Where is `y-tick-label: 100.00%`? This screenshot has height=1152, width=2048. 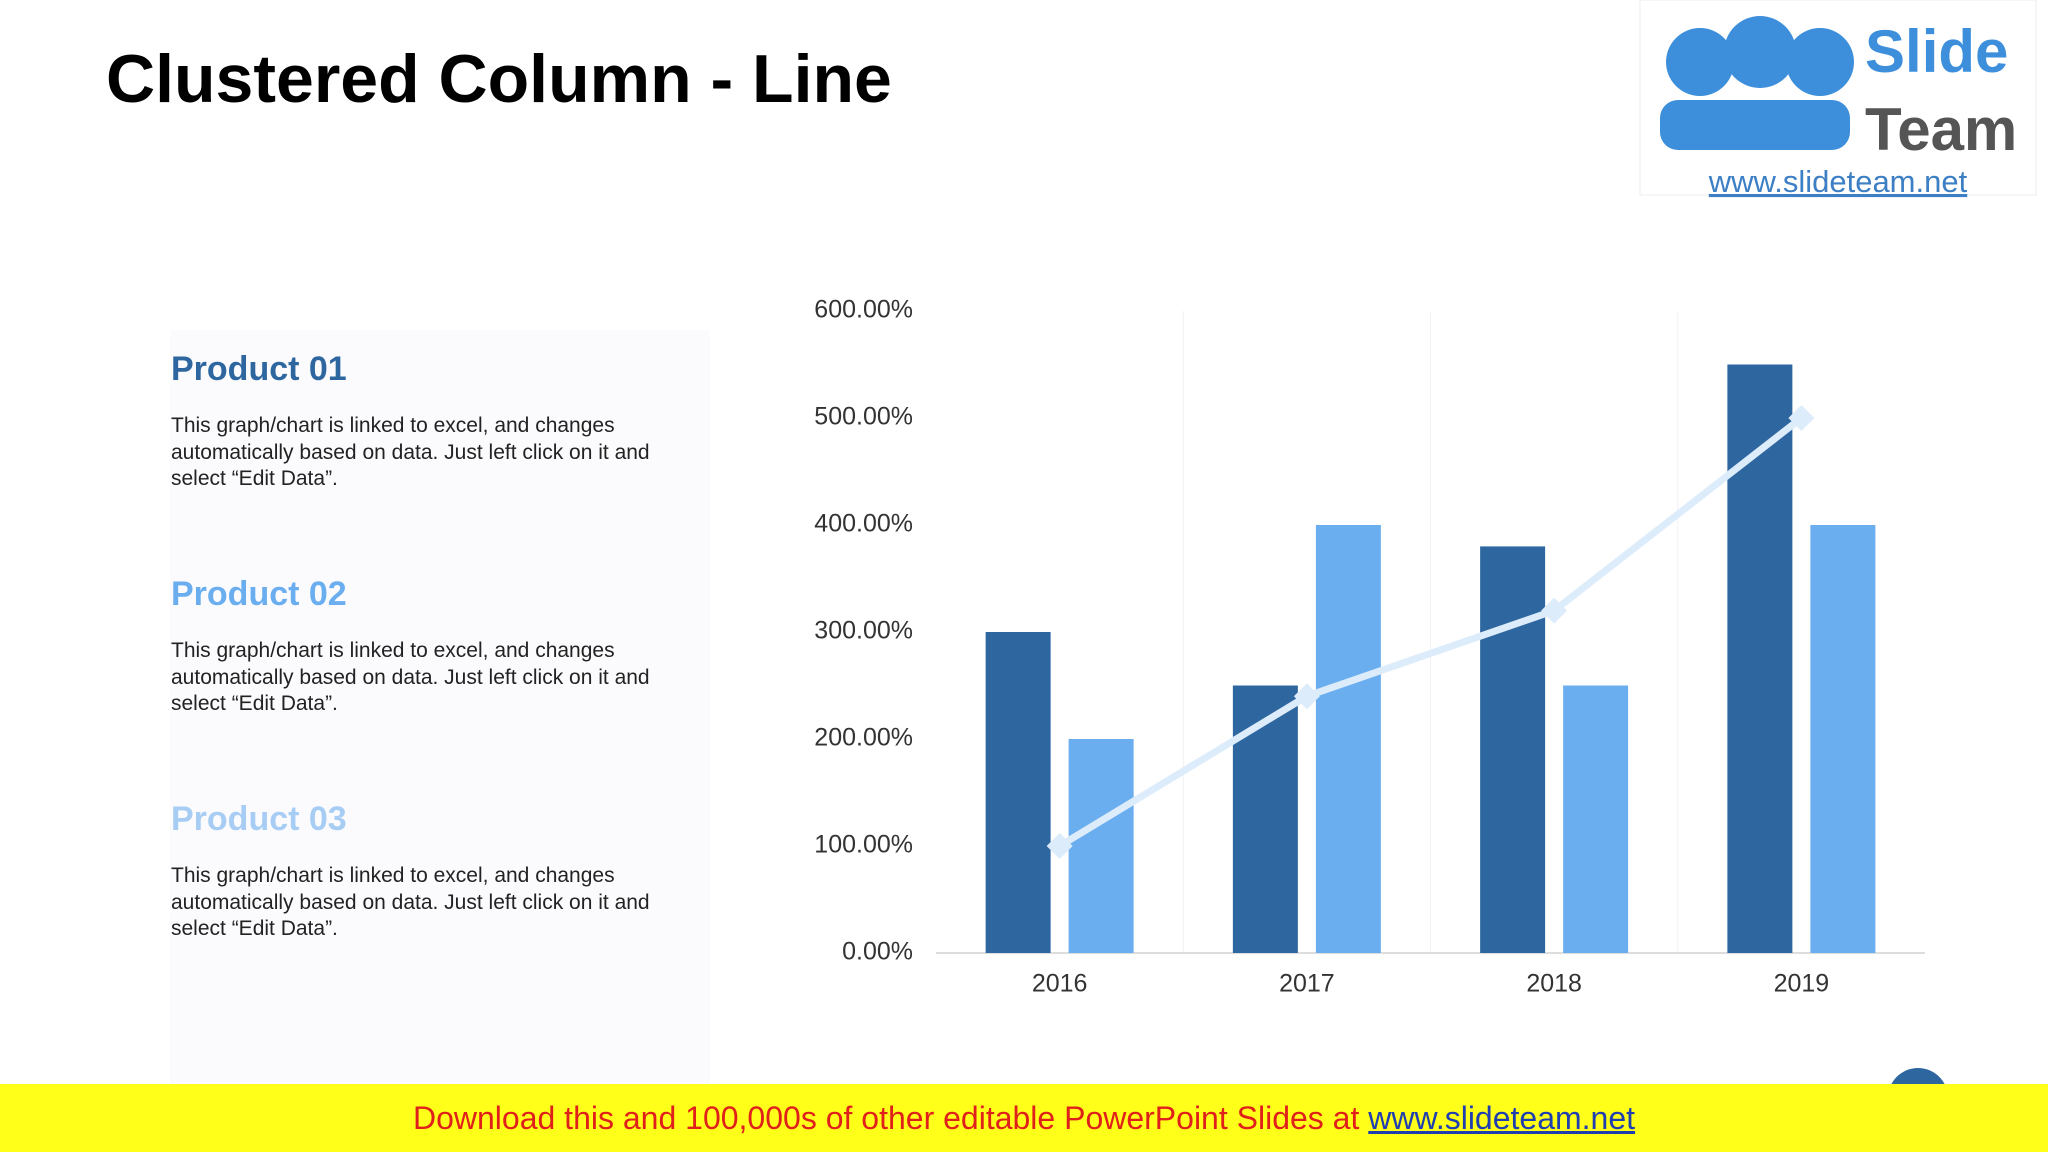 y-tick-label: 100.00% is located at coordinates (863, 845).